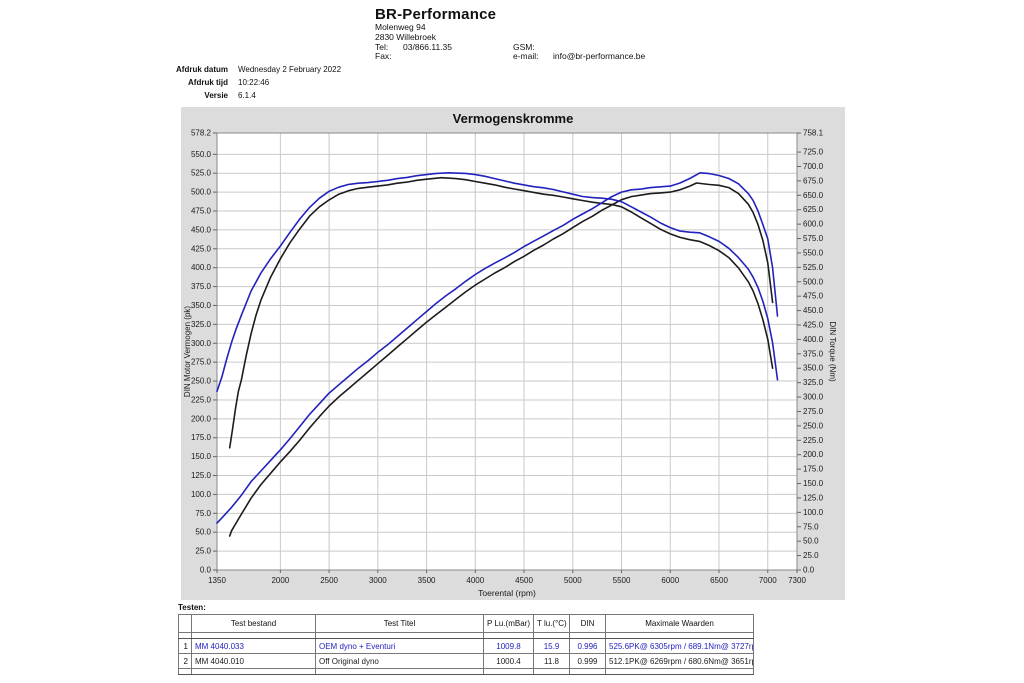 The width and height of the screenshot is (1024, 683). Describe the element at coordinates (201, 229) in the screenshot. I see `y-left-tick-label: 450.0` at that location.